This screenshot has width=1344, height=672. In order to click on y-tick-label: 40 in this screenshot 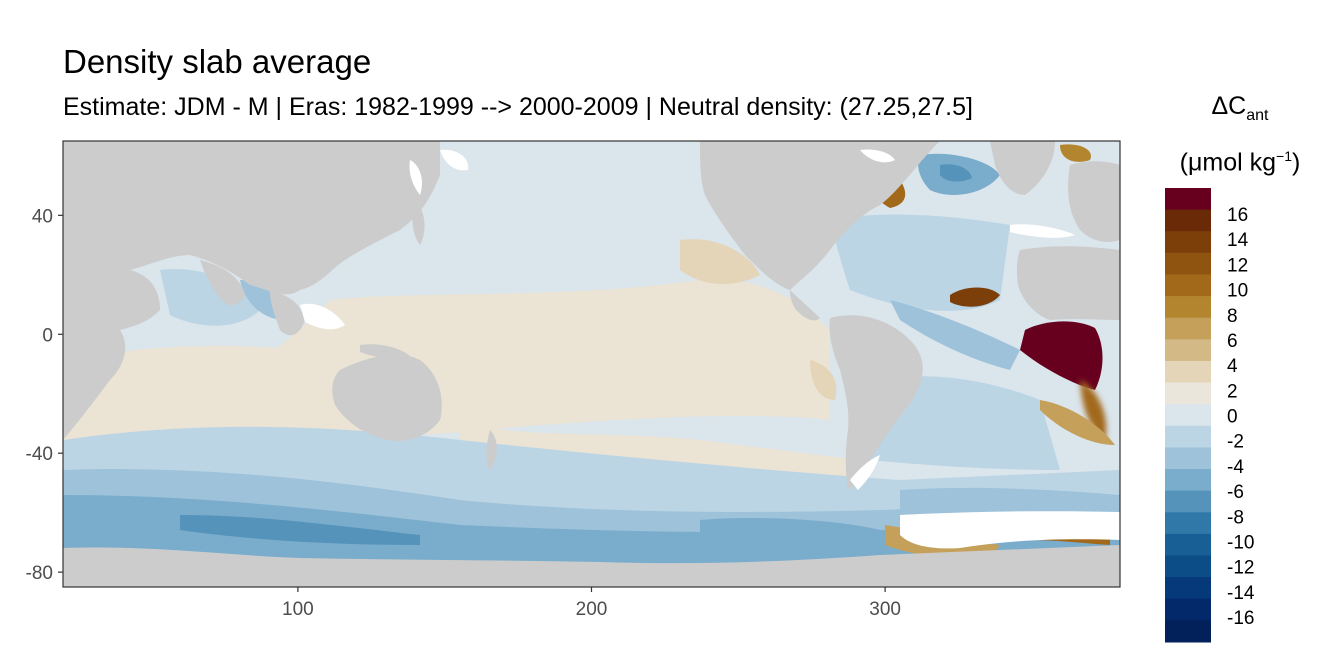, I will do `click(42, 216)`.